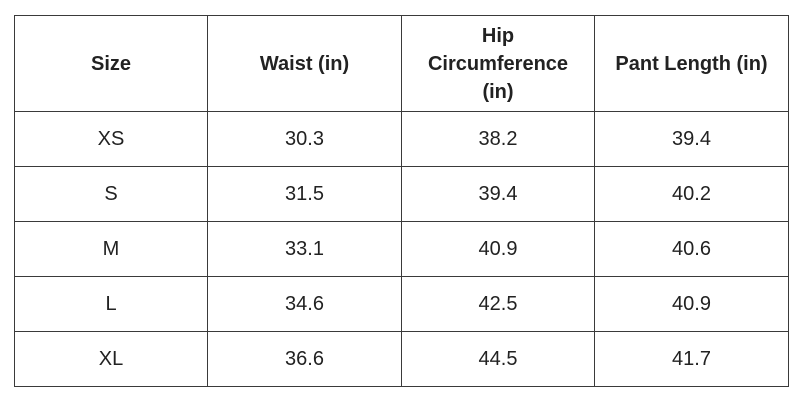 Image resolution: width=800 pixels, height=400 pixels. I want to click on table-row: XS 30.3 38.2 39.4, so click(401, 139).